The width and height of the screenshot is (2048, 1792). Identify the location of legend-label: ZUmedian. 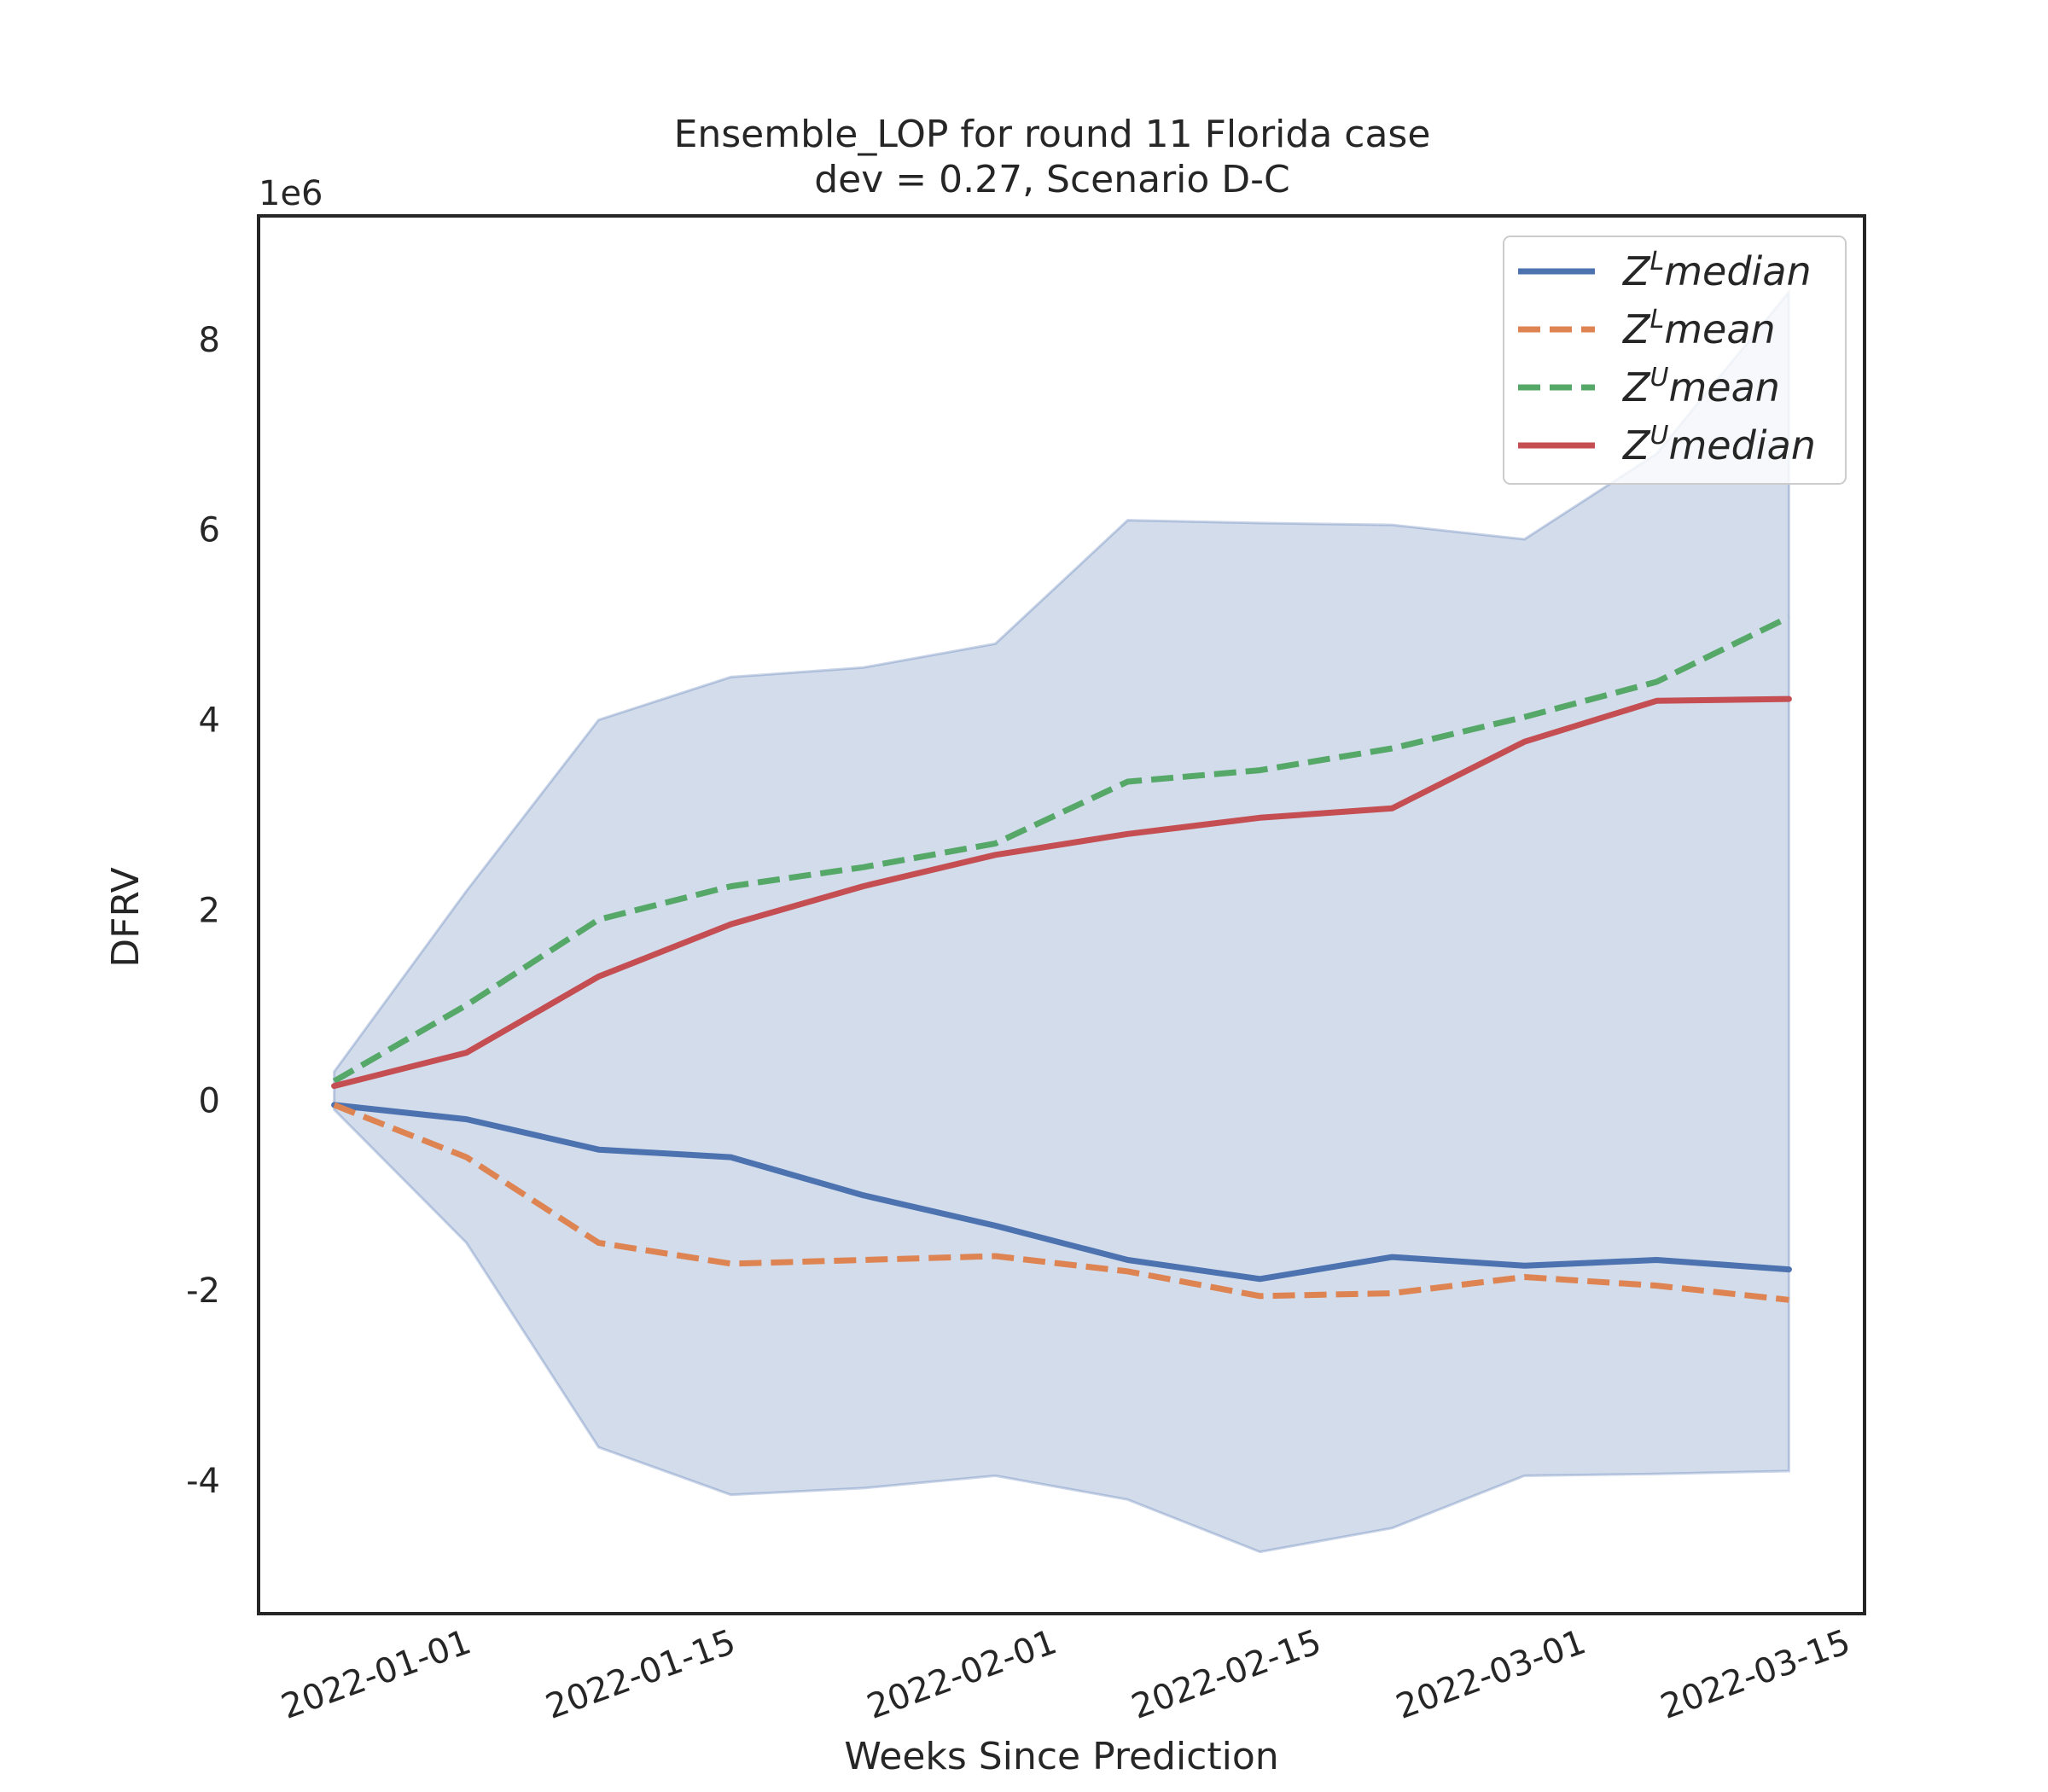
(1718, 445).